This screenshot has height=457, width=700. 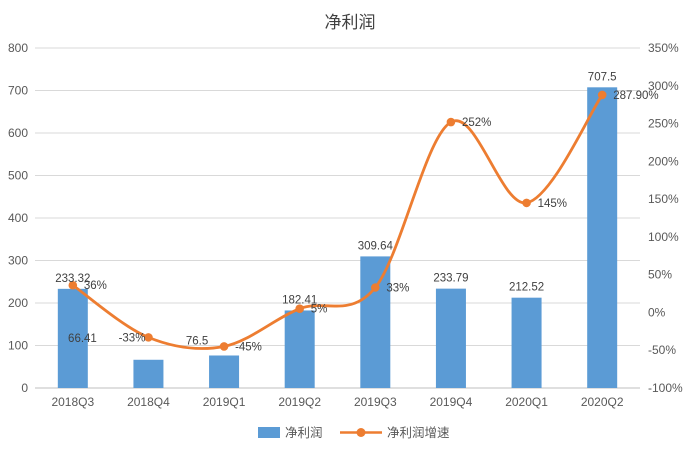 I want to click on line-data-label: -33%, so click(x=132, y=338).